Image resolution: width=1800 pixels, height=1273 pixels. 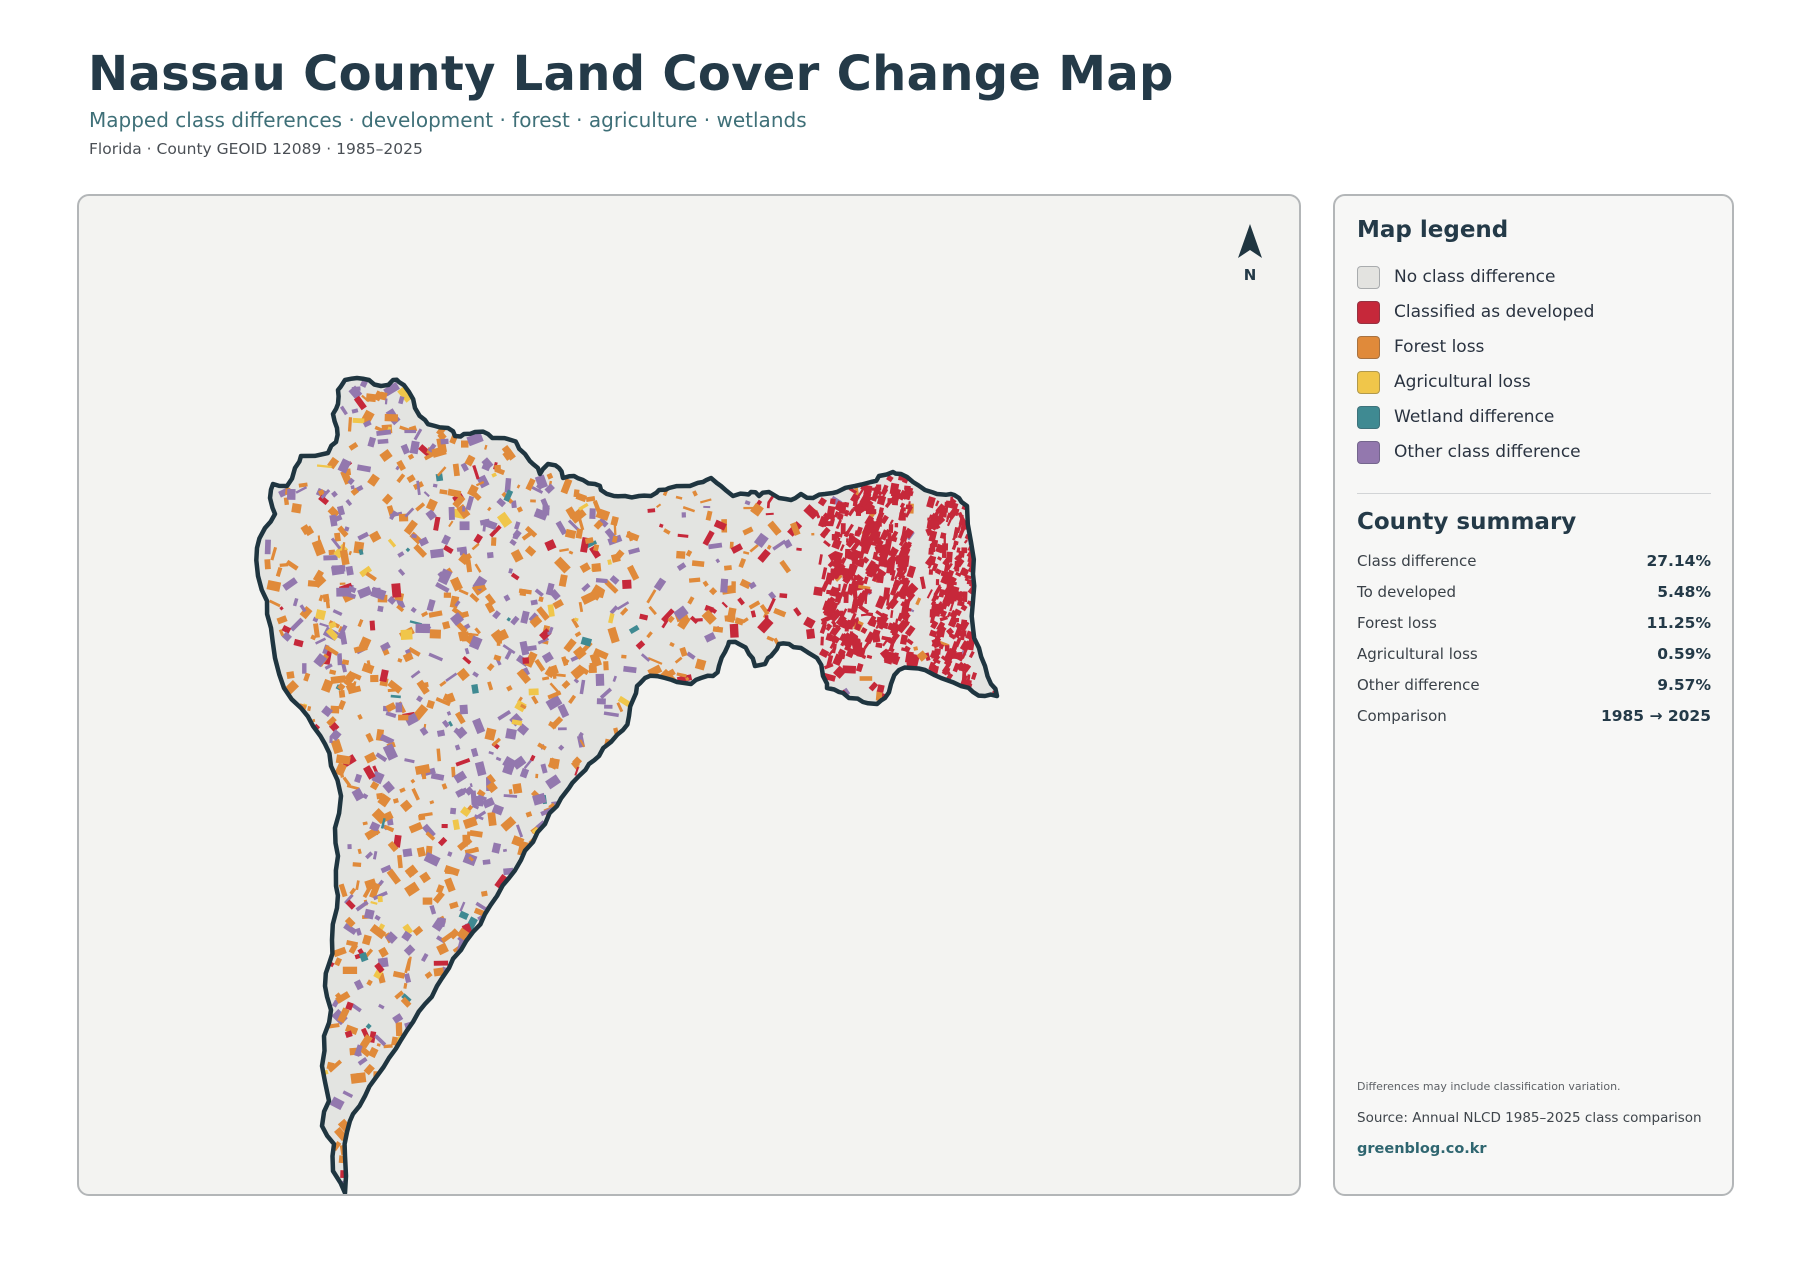 I want to click on summary-row-class-difference: Class difference 27.14%, so click(x=1534, y=561).